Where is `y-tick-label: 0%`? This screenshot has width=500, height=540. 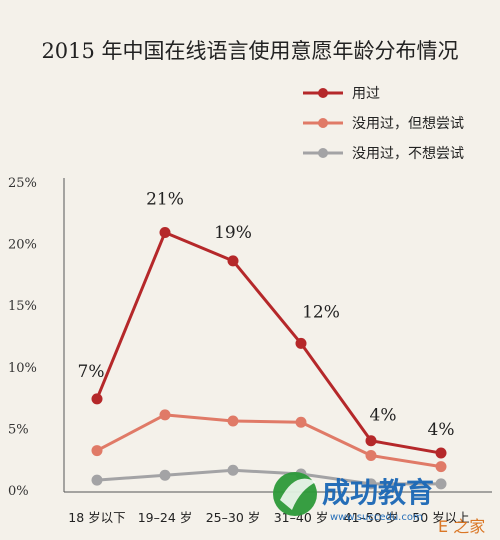 y-tick-label: 0% is located at coordinates (18, 491).